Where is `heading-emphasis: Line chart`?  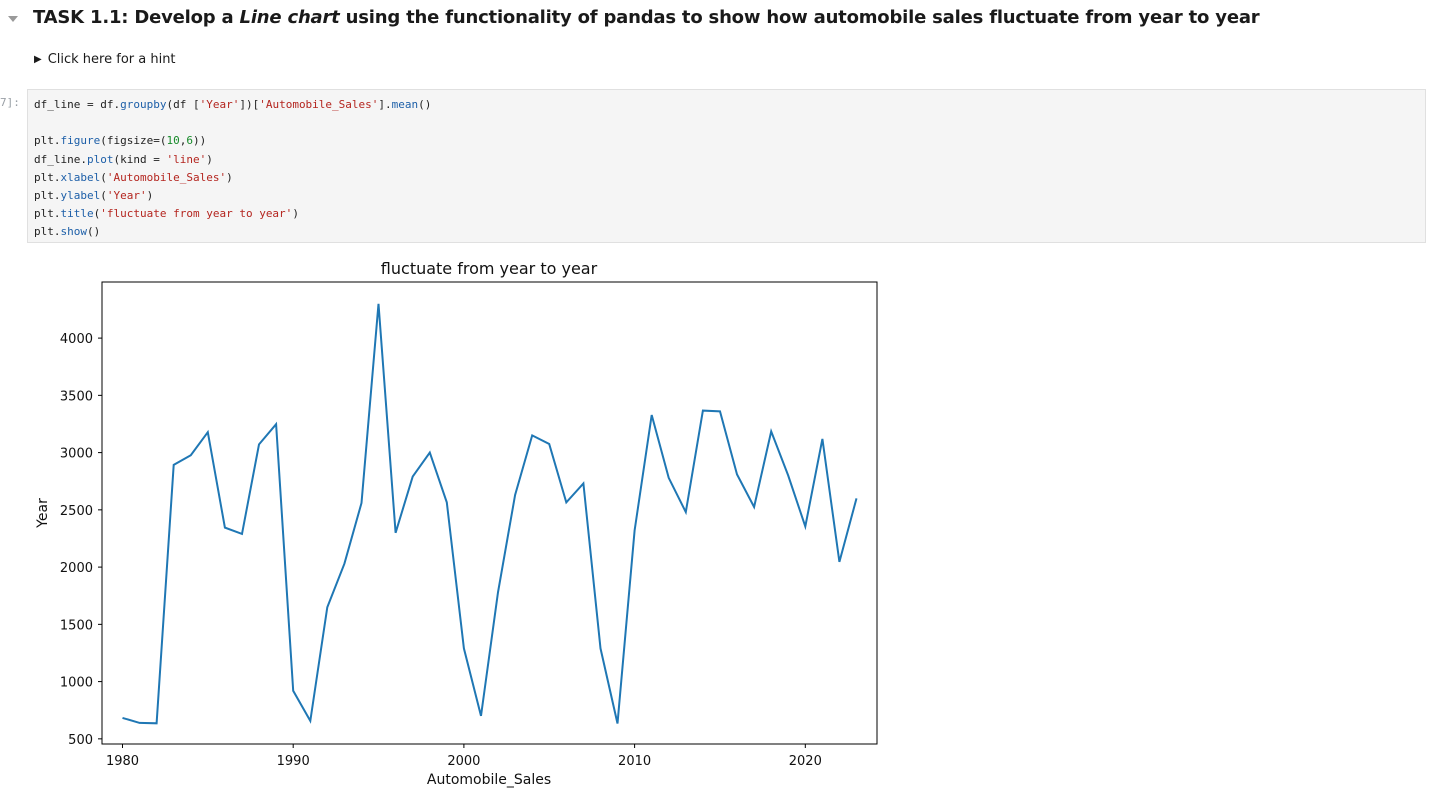
heading-emphasis: Line chart is located at coordinates (289, 17).